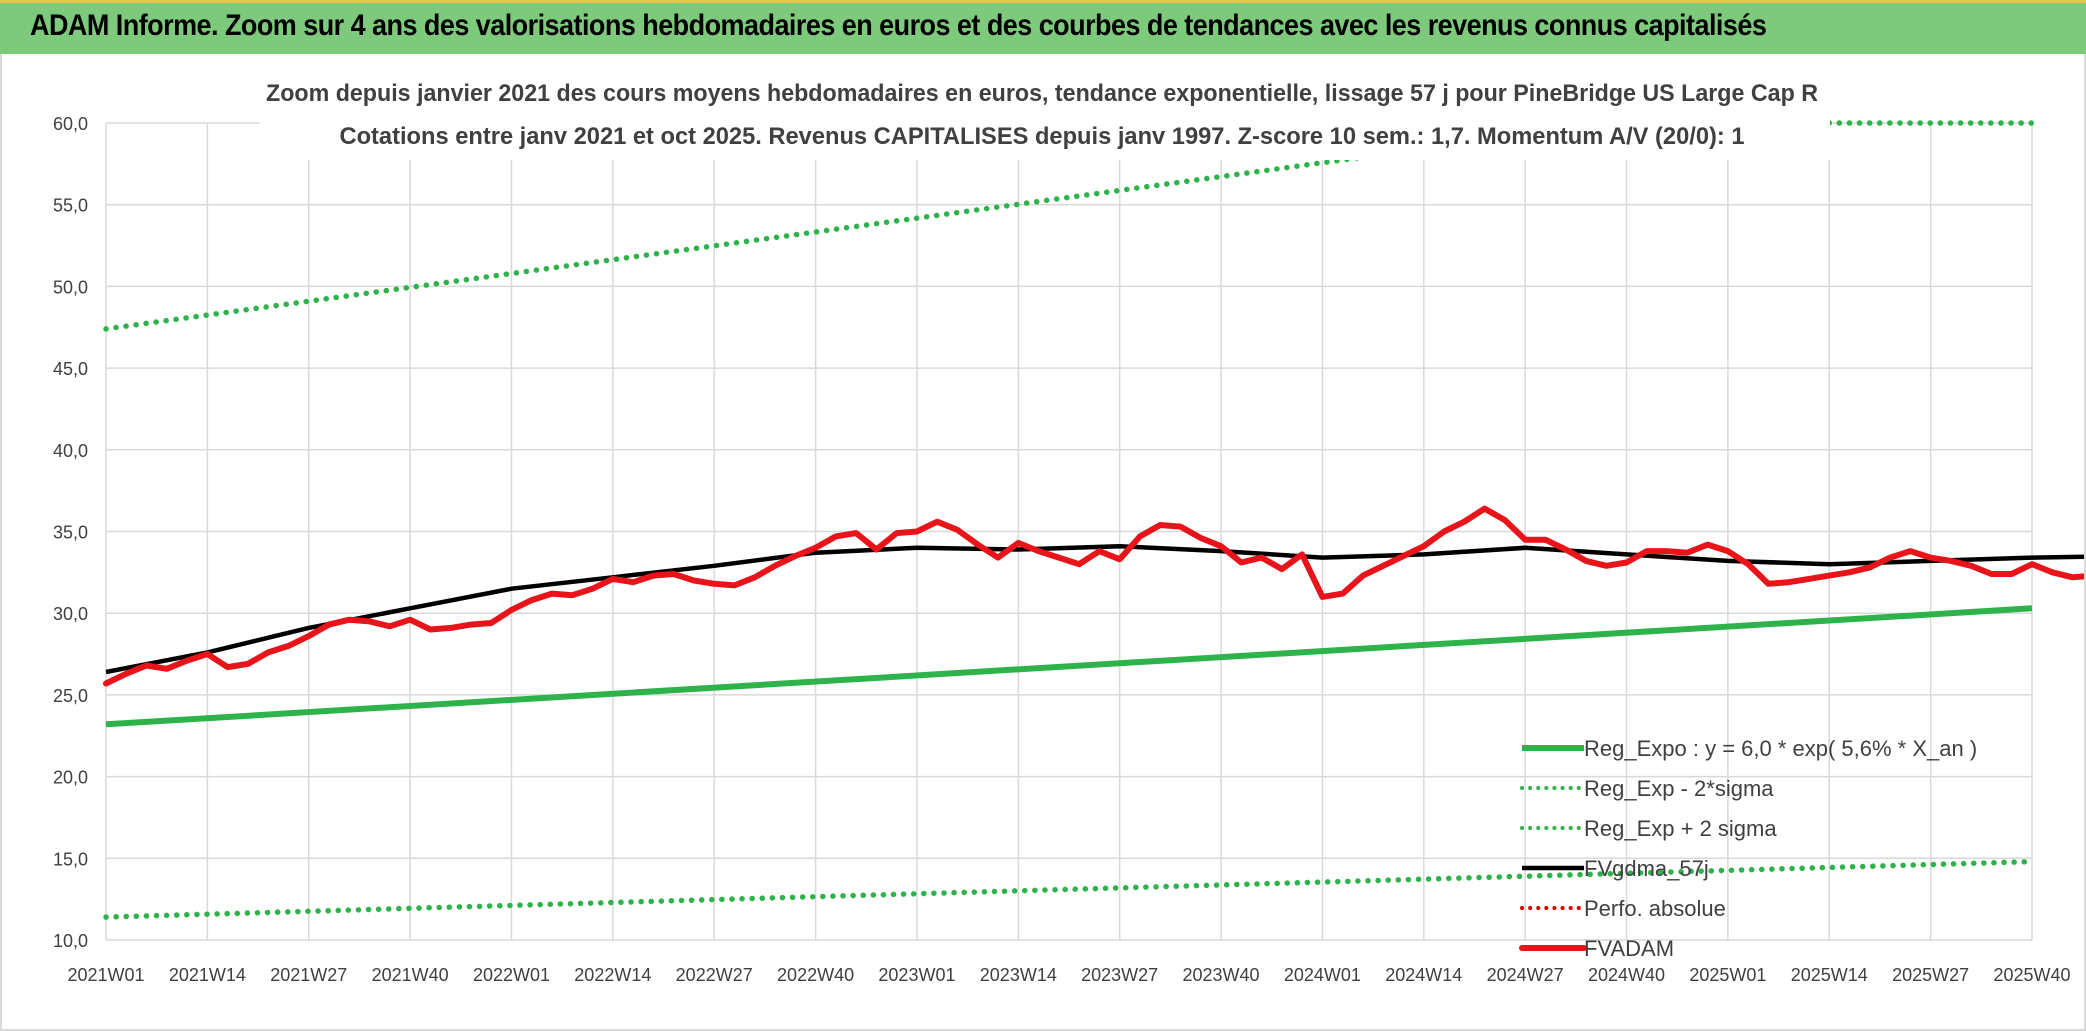 The width and height of the screenshot is (2086, 1031). Describe the element at coordinates (1655, 908) in the screenshot. I see `legend-label-5: Perfo. absolue` at that location.